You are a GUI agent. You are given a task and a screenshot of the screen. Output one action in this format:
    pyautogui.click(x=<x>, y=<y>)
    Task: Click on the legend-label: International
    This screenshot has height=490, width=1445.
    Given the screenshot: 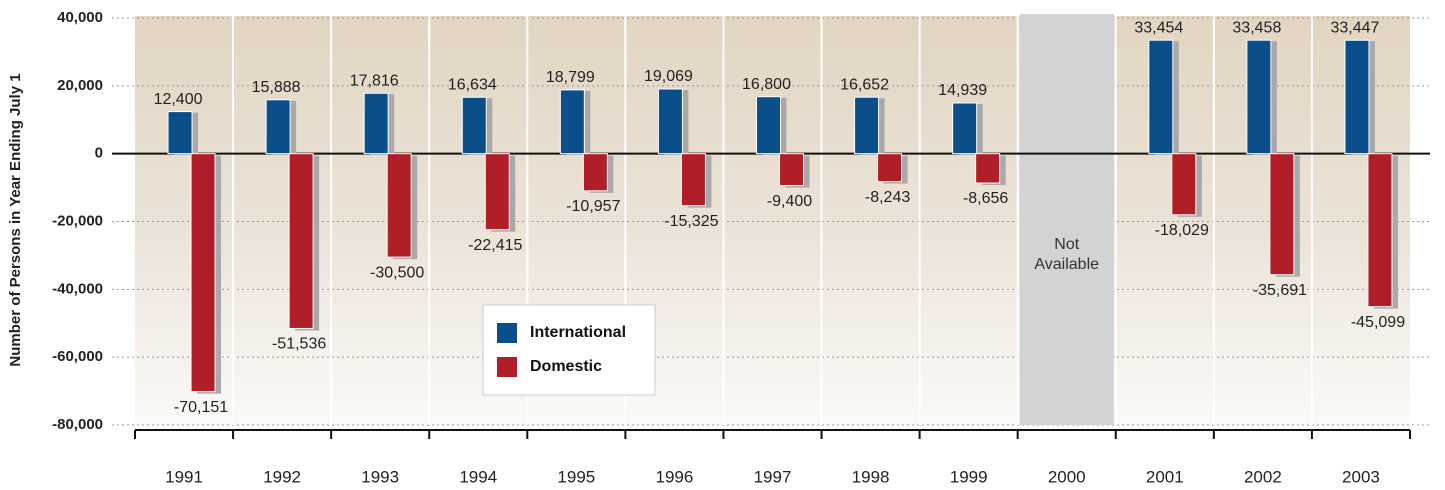 What is the action you would take?
    pyautogui.click(x=578, y=332)
    